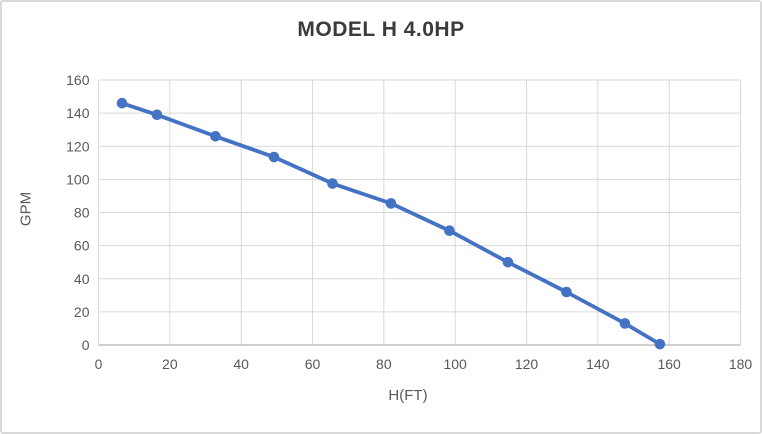 Image resolution: width=762 pixels, height=434 pixels. I want to click on x-tick-label: 120, so click(527, 364).